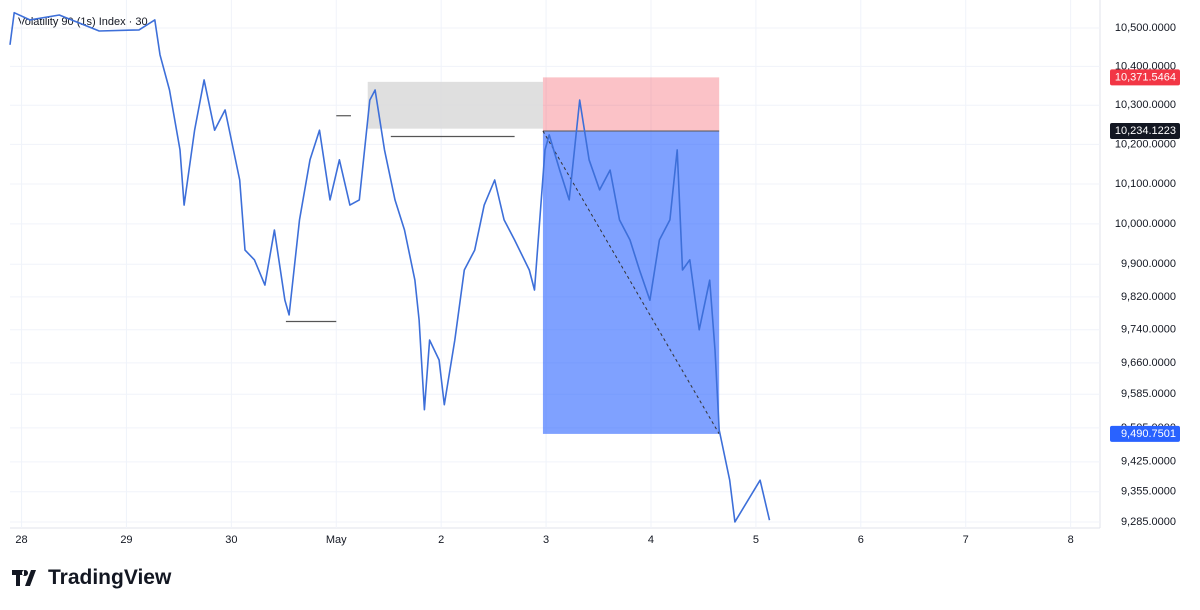 This screenshot has width=1200, height=610. What do you see at coordinates (1148, 264) in the screenshot?
I see `y-tick-label: 9,900.0000` at bounding box center [1148, 264].